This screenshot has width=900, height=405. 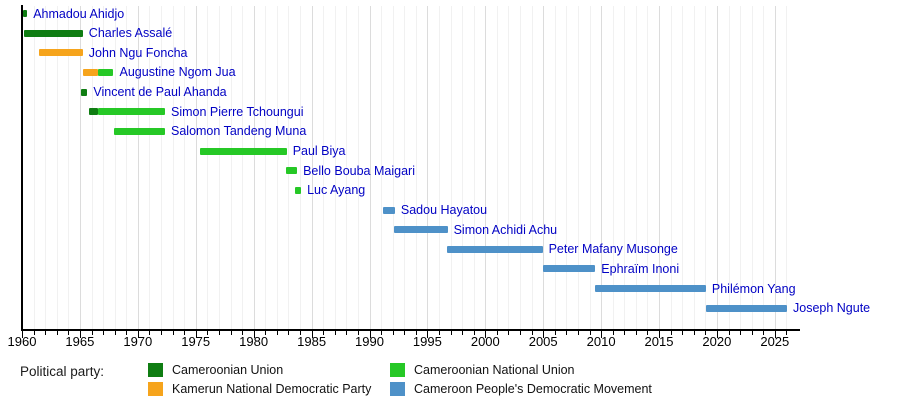 I want to click on gridline-2020, so click(x=717, y=168).